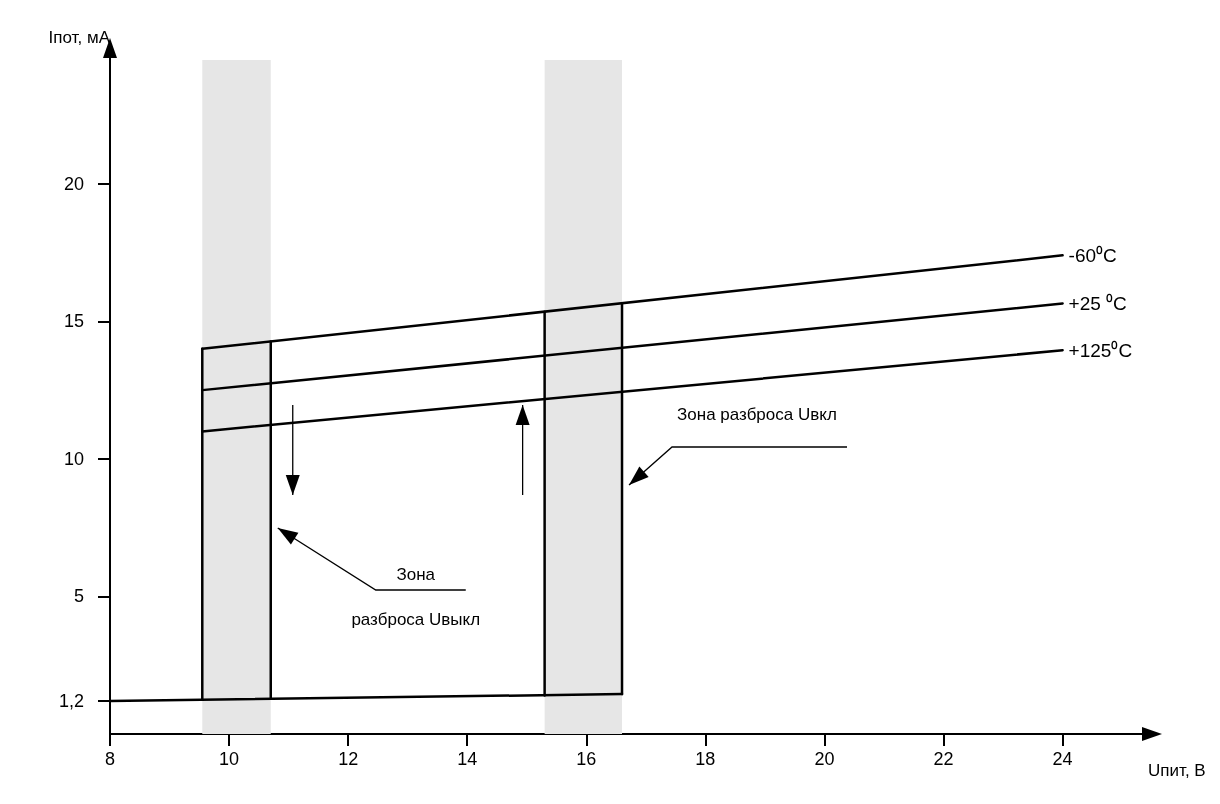 The height and width of the screenshot is (804, 1220). What do you see at coordinates (467, 759) in the screenshot?
I see `x-tick-label: 14` at bounding box center [467, 759].